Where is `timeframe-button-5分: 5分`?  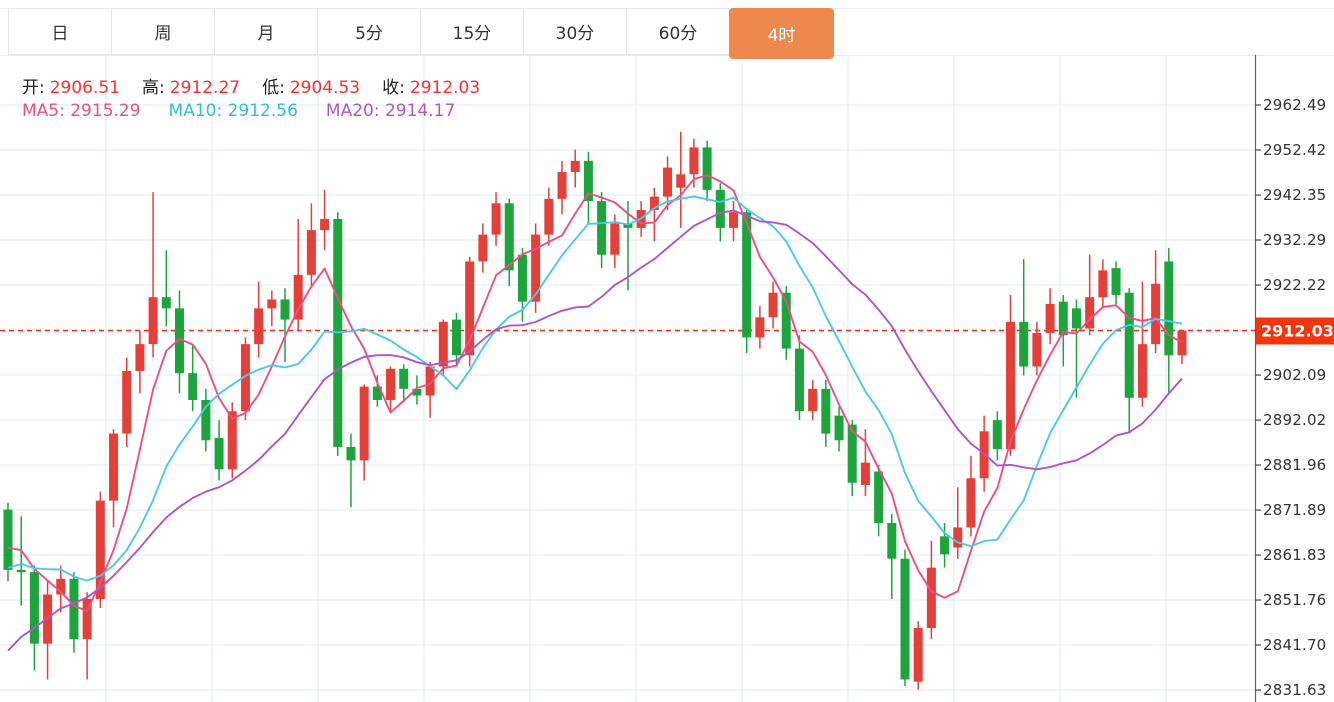
timeframe-button-5分: 5分 is located at coordinates (369, 31).